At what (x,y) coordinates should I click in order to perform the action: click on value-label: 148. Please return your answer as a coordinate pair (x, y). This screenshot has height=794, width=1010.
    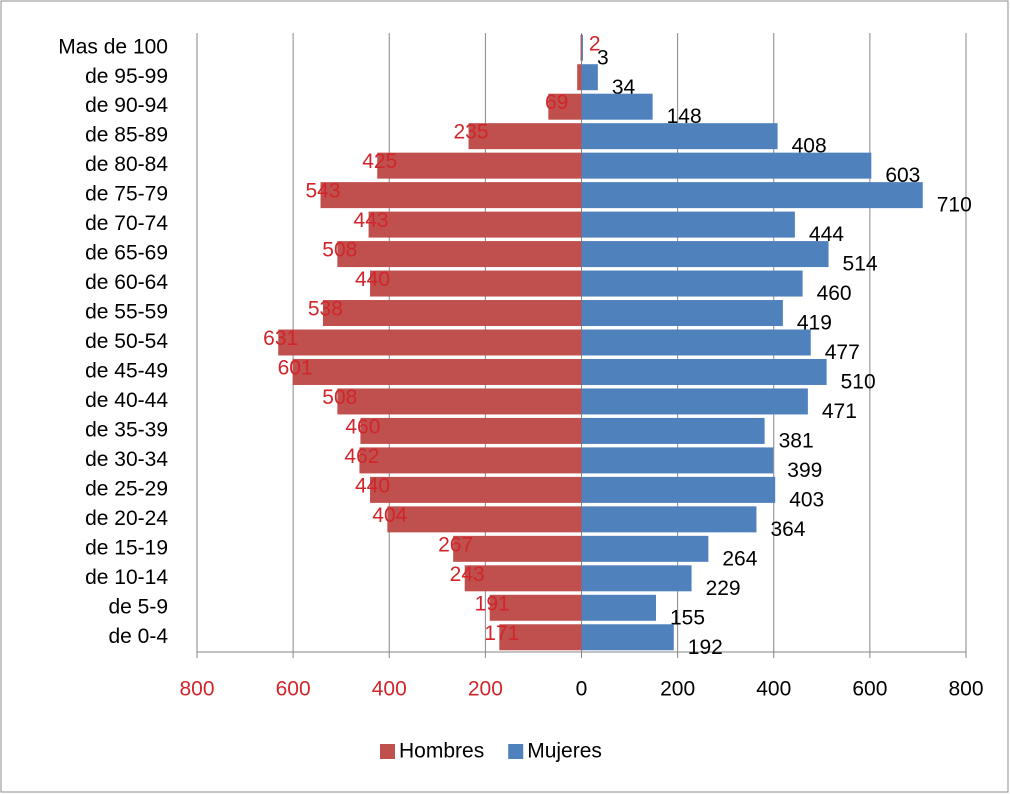
    Looking at the image, I should click on (684, 116).